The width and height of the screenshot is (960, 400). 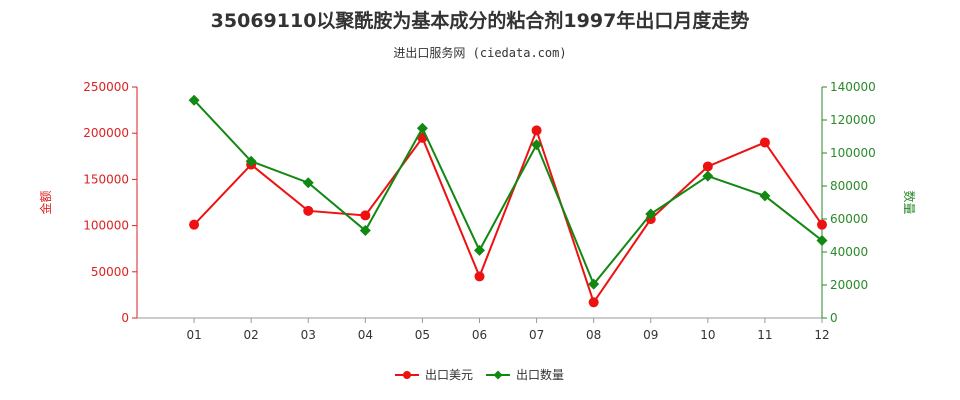 What do you see at coordinates (106, 179) in the screenshot?
I see `y-left-tick-label: 150000` at bounding box center [106, 179].